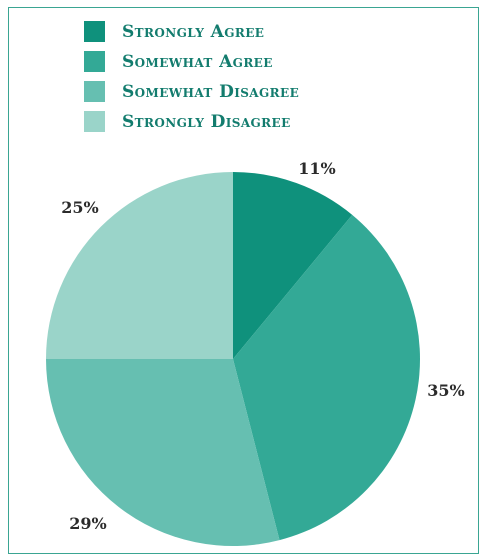 The height and width of the screenshot is (556, 480). Describe the element at coordinates (206, 122) in the screenshot. I see `legend-label-strongly-disagree: Strongly Disagree` at that location.